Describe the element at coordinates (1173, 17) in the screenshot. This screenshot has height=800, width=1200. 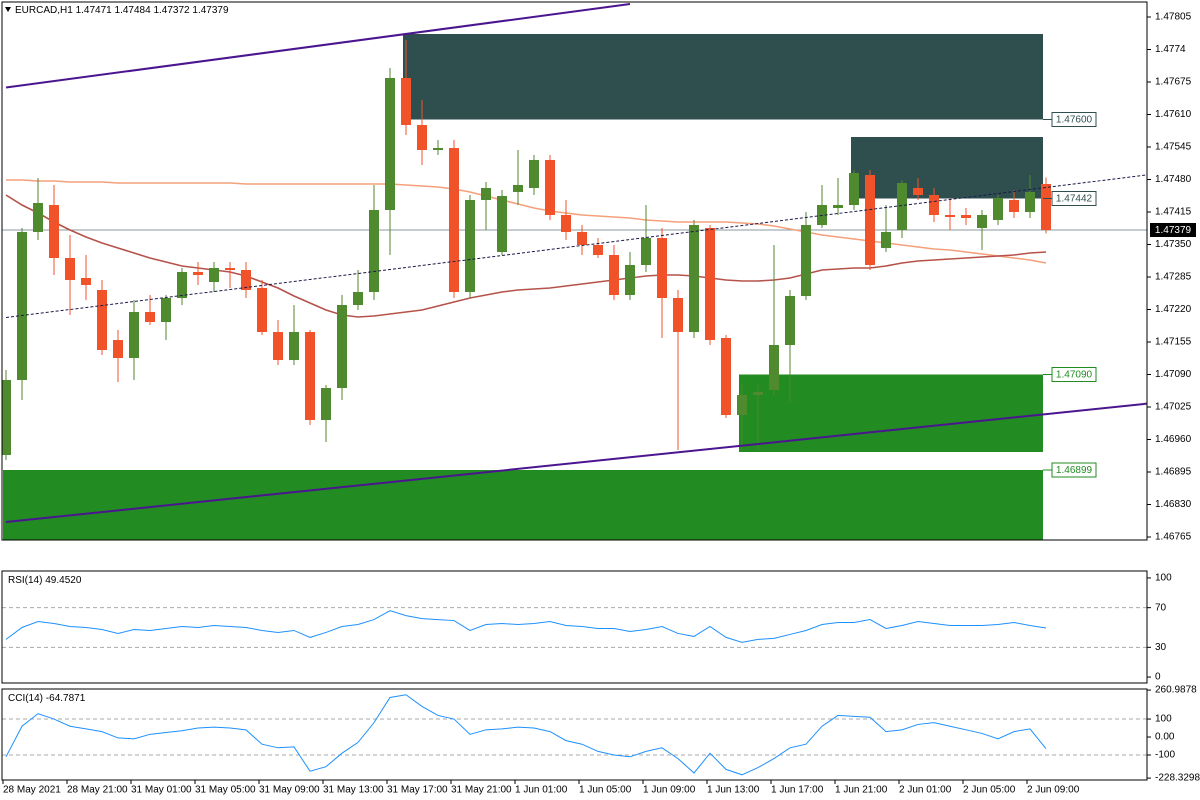
I see `y-tick-label: 1.47805` at that location.